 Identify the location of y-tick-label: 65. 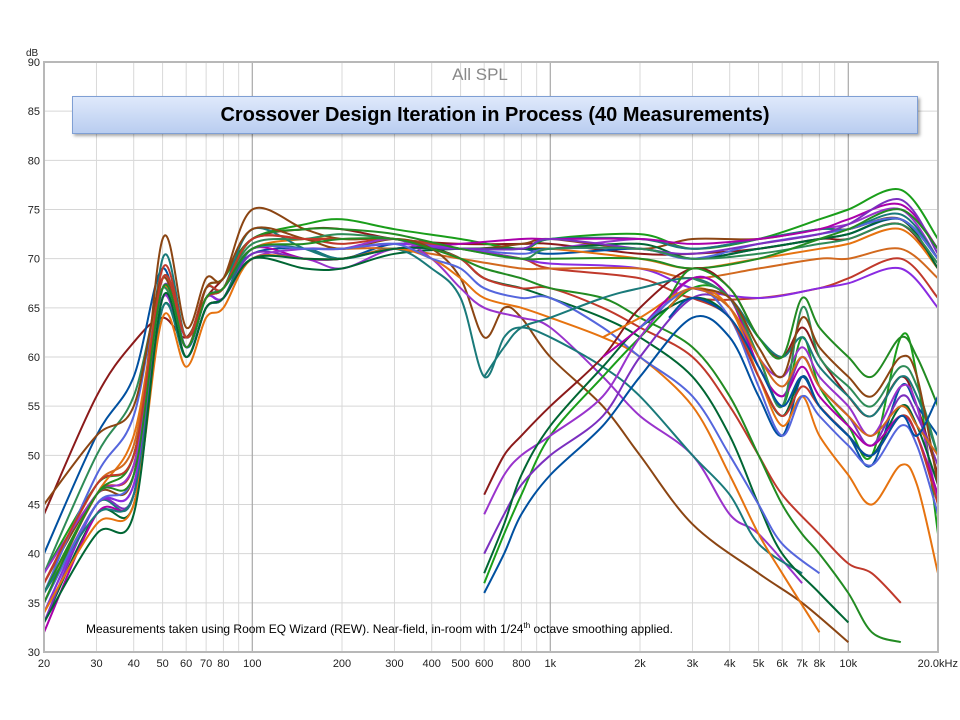
(34, 309).